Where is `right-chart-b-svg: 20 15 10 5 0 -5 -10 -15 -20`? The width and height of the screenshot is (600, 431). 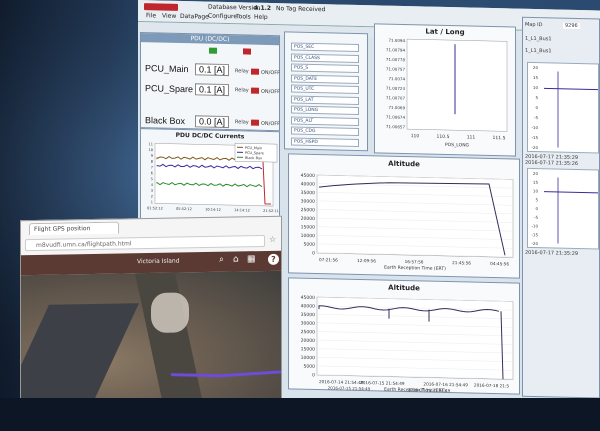
right-chart-b-svg: 20 15 10 5 0 -5 -10 -15 -20 is located at coordinates (564, 208).